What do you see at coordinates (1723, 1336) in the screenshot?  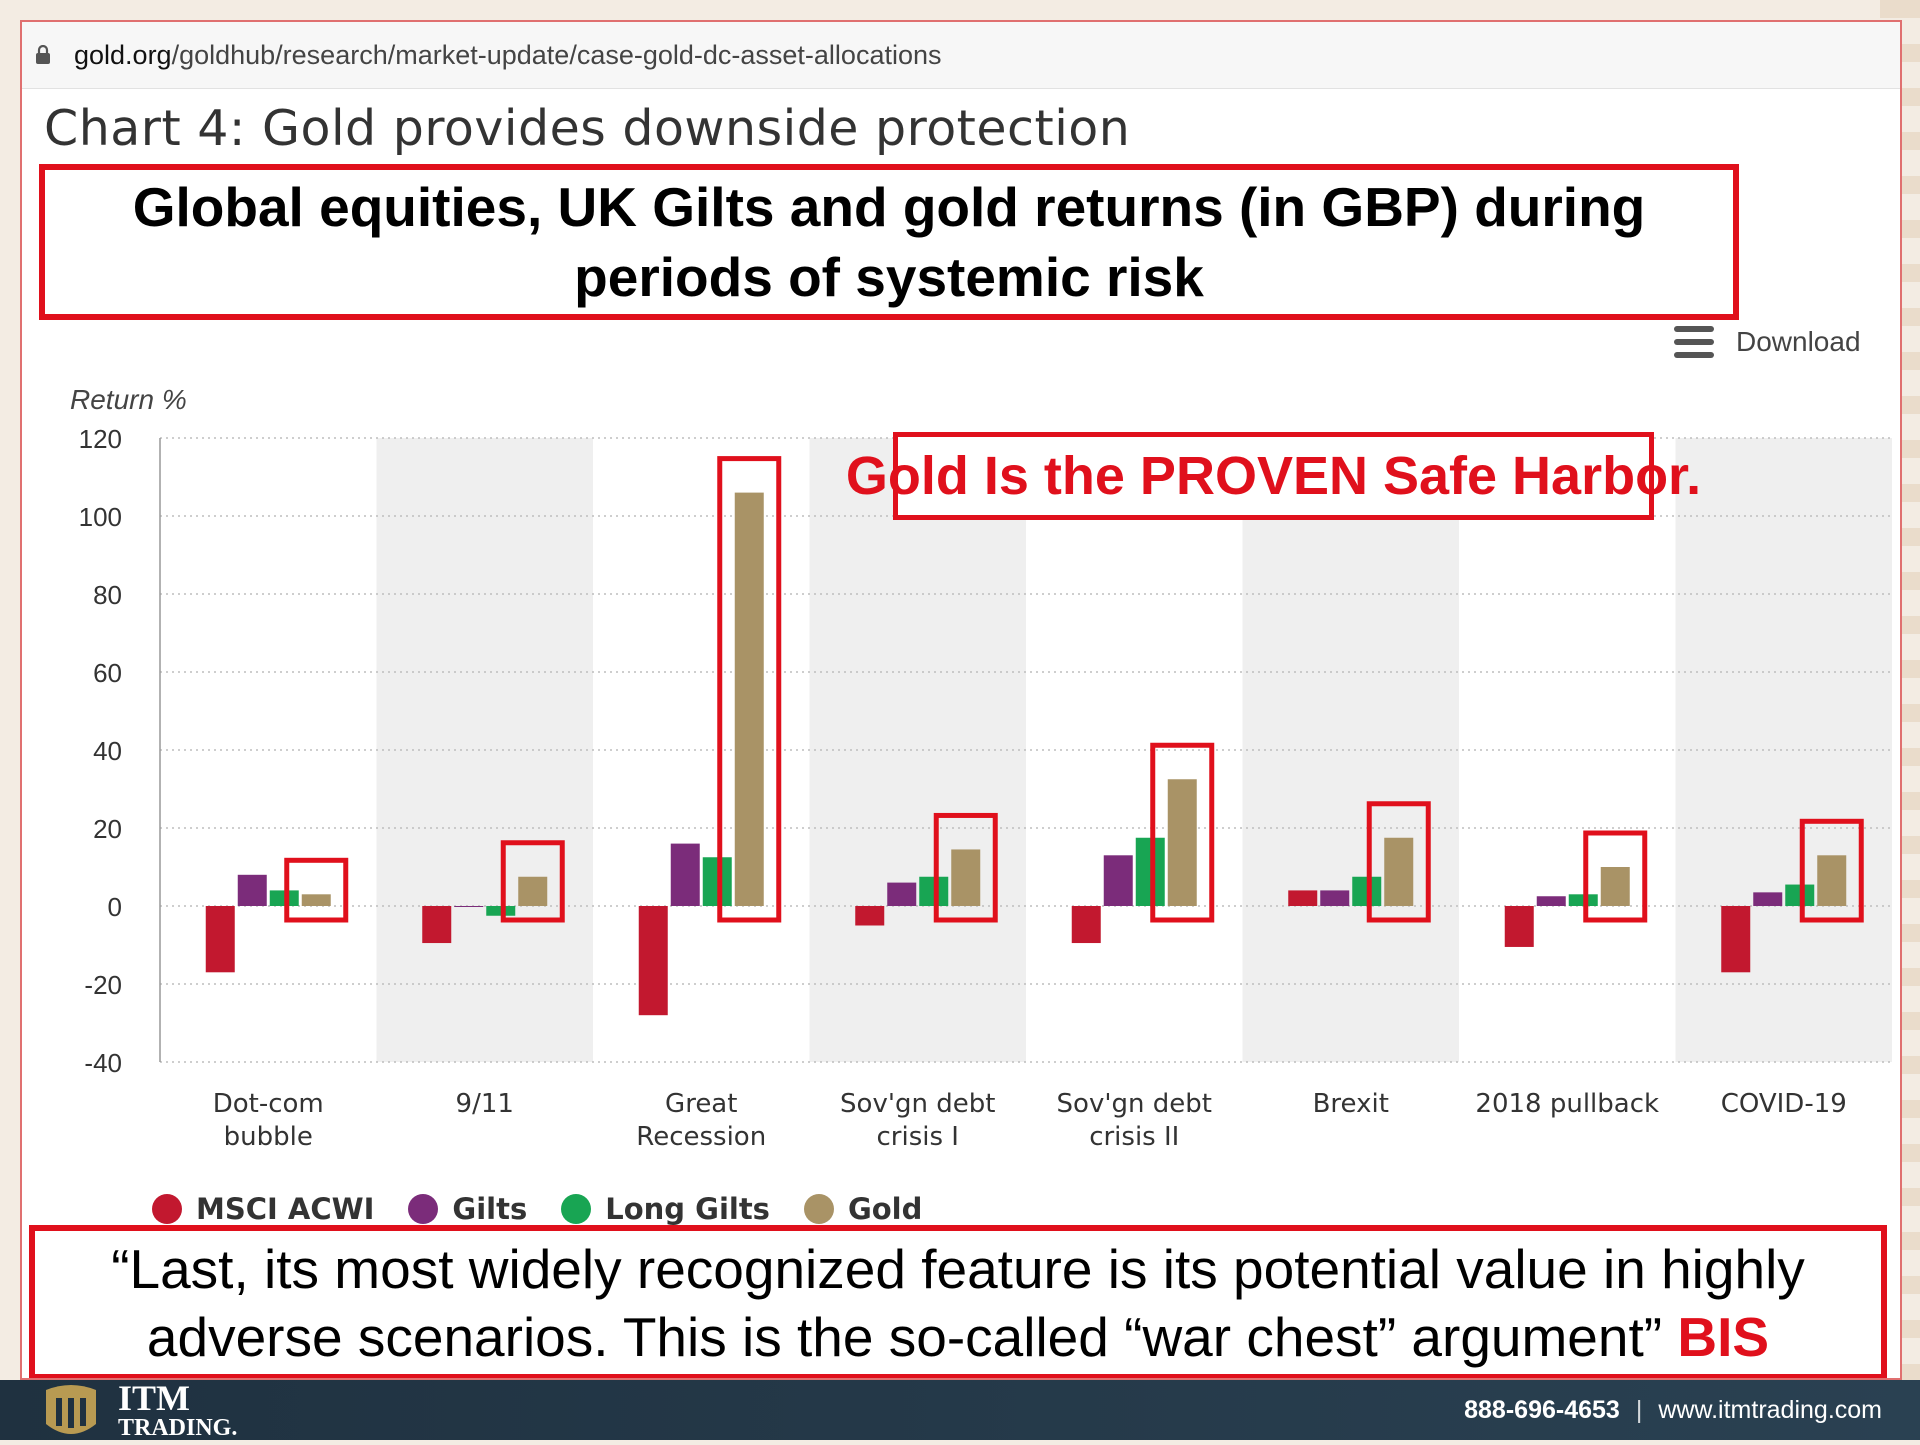 I see `quote-source: BIS` at bounding box center [1723, 1336].